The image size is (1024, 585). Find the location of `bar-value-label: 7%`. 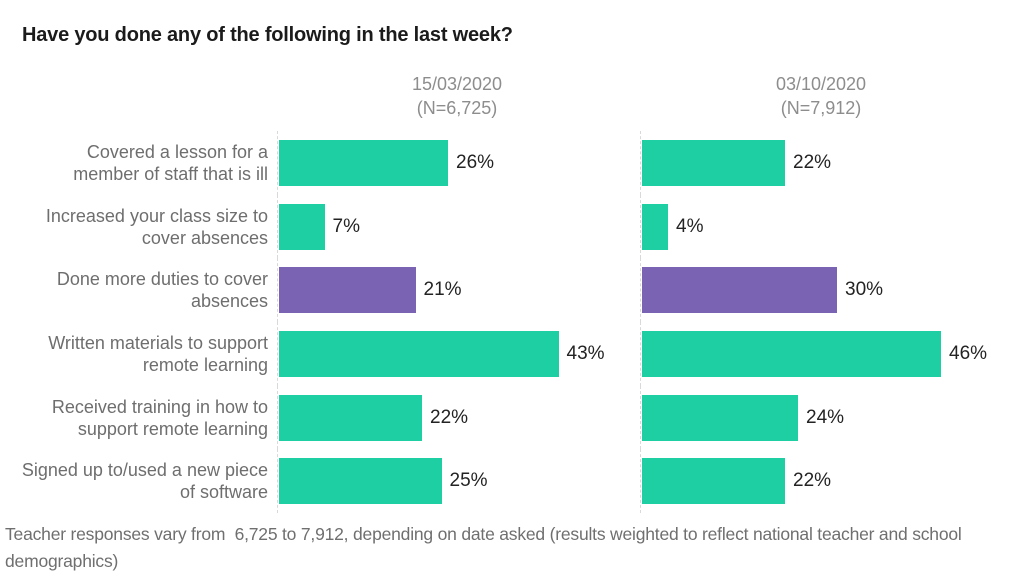

bar-value-label: 7% is located at coordinates (346, 226).